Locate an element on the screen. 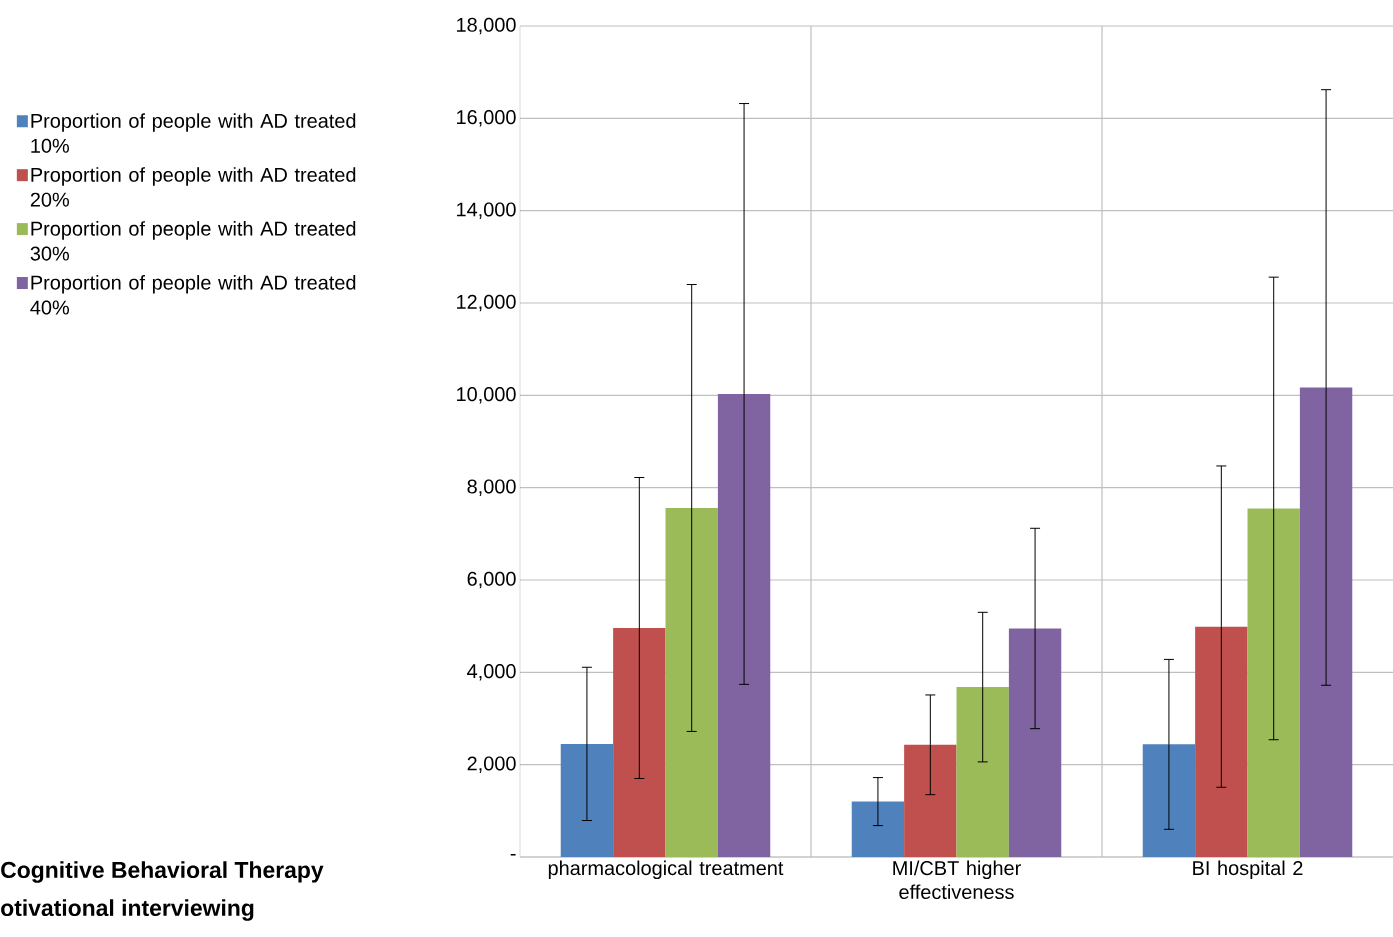 This screenshot has height=937, width=1393. text: otivational interviewing is located at coordinates (127, 910).